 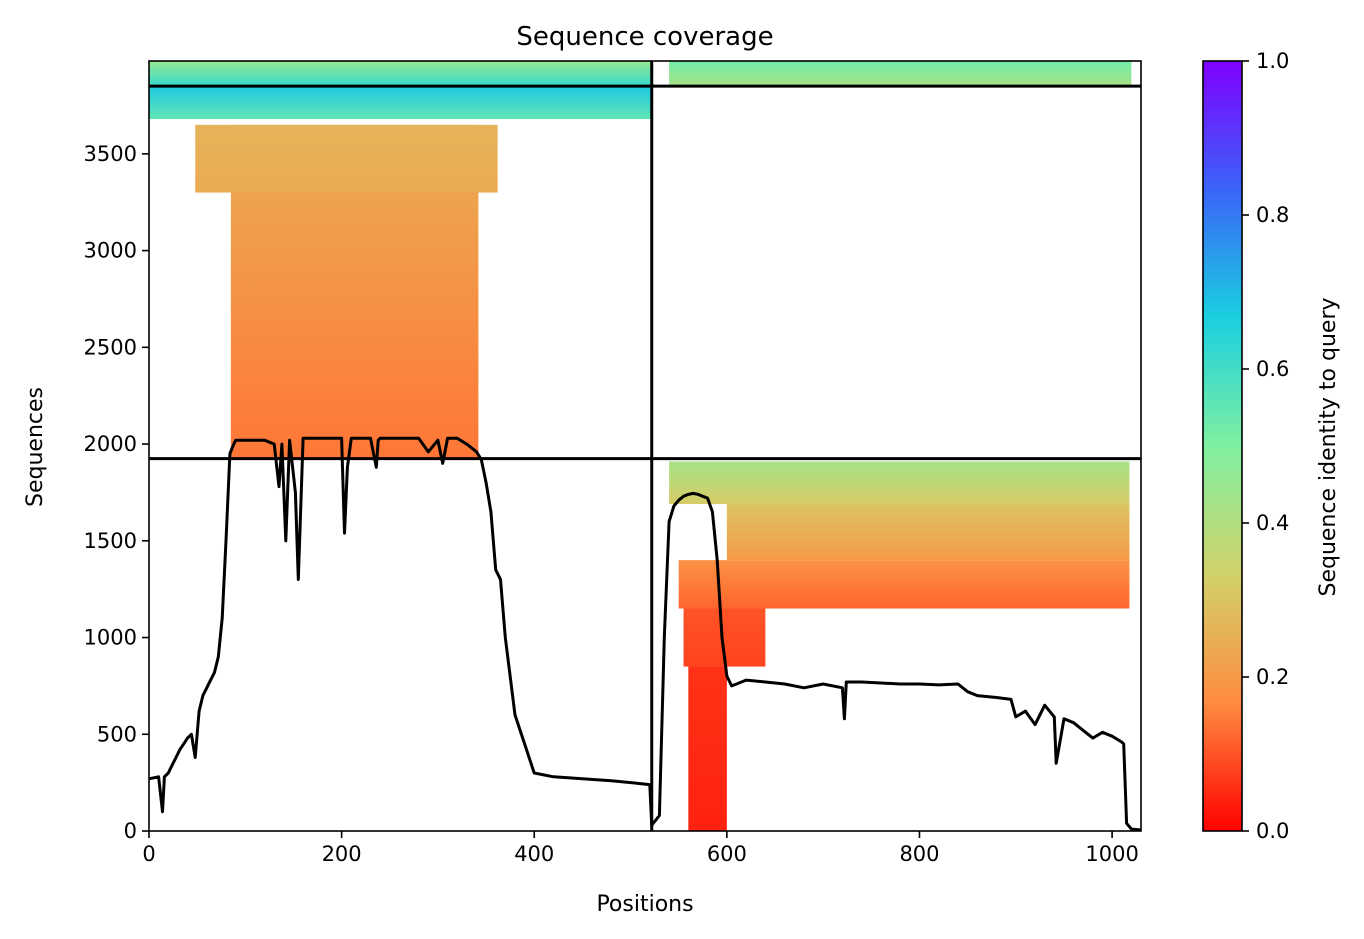 I want to click on colorbar-gradient, so click(x=1222, y=446).